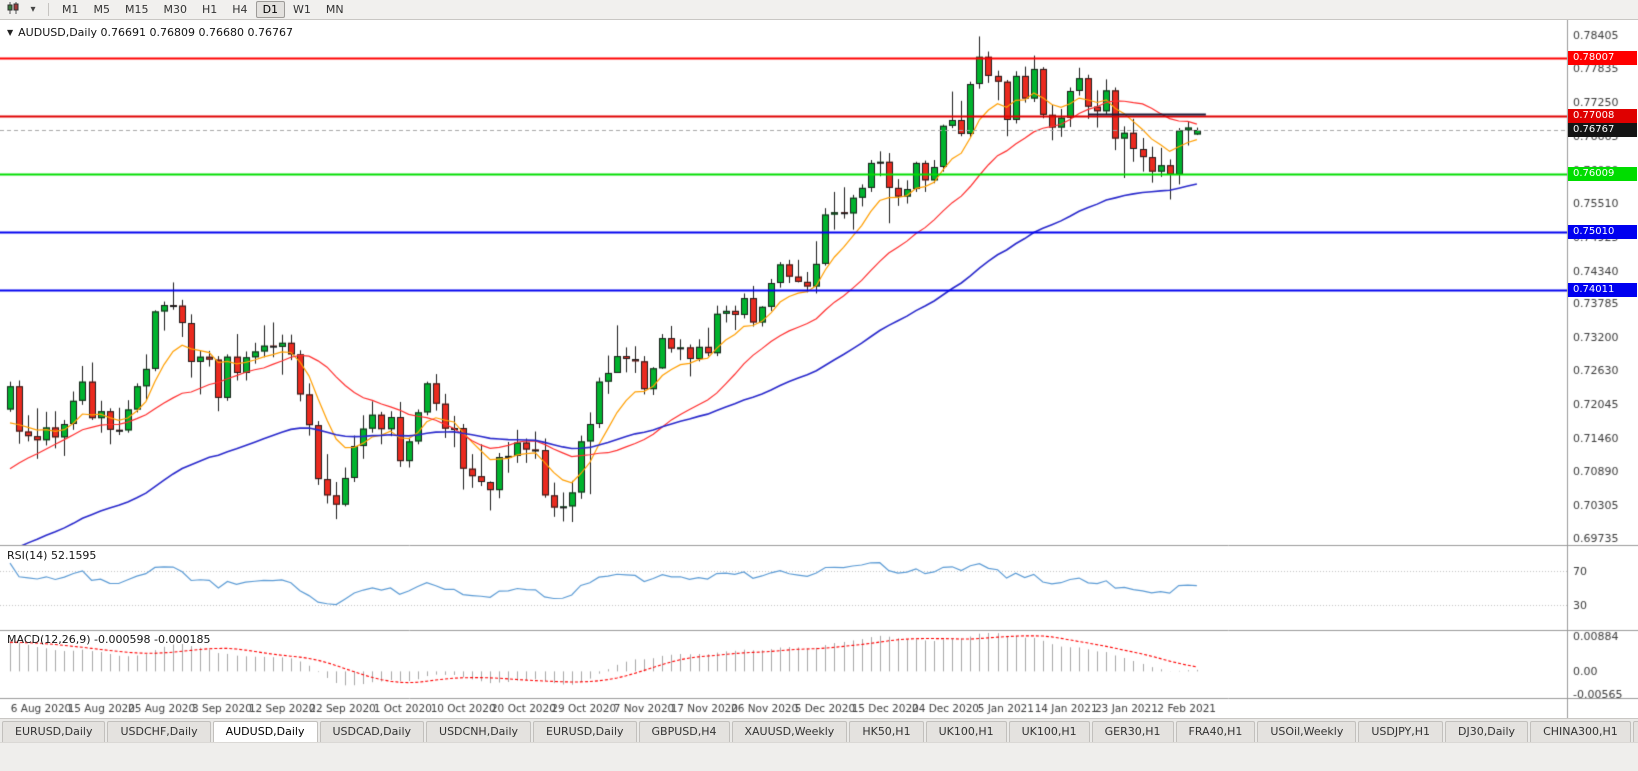 This screenshot has height=771, width=1638. I want to click on status-bar, so click(819, 756).